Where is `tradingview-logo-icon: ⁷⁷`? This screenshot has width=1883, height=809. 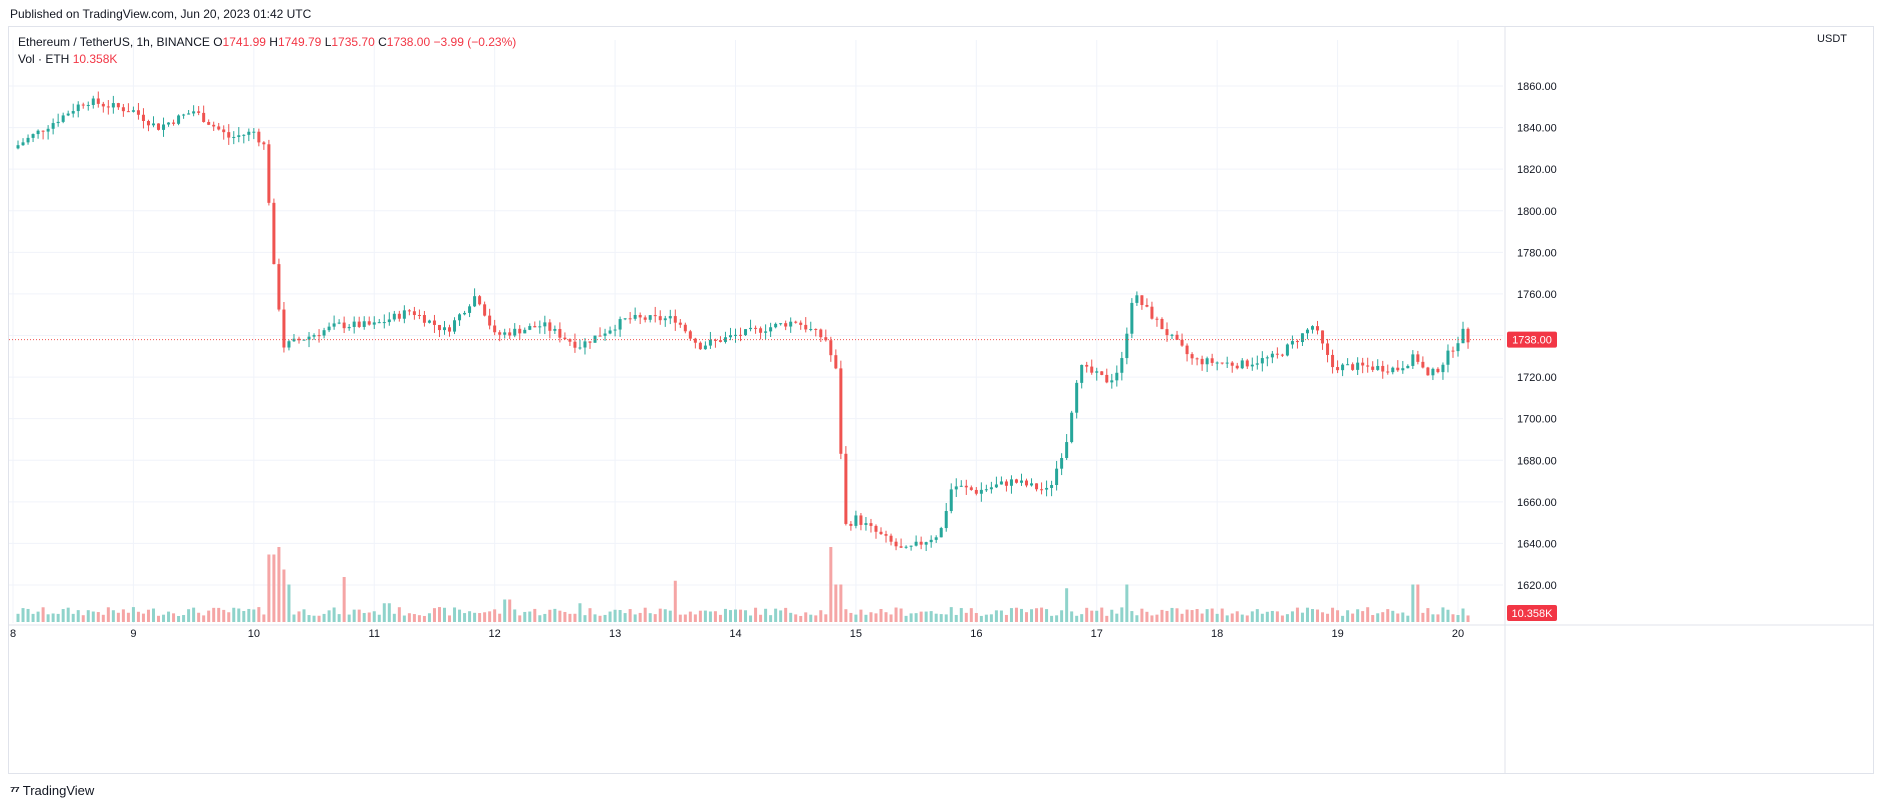
tradingview-logo-icon: ⁷⁷ is located at coordinates (15, 790).